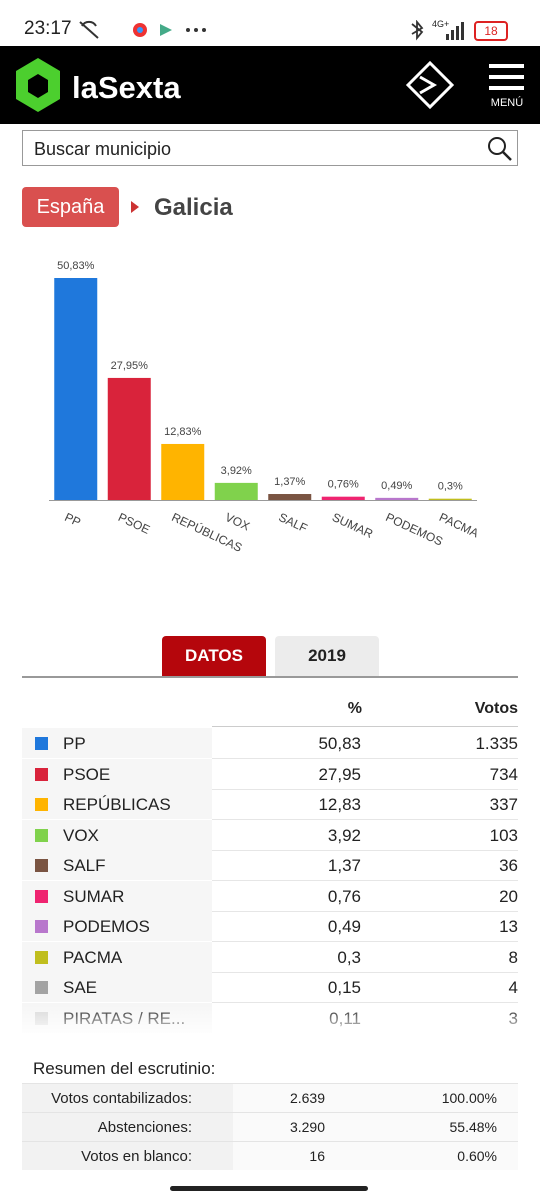 This screenshot has width=540, height=1200. Describe the element at coordinates (396, 486) in the screenshot. I see `value-label: 0,49%` at that location.